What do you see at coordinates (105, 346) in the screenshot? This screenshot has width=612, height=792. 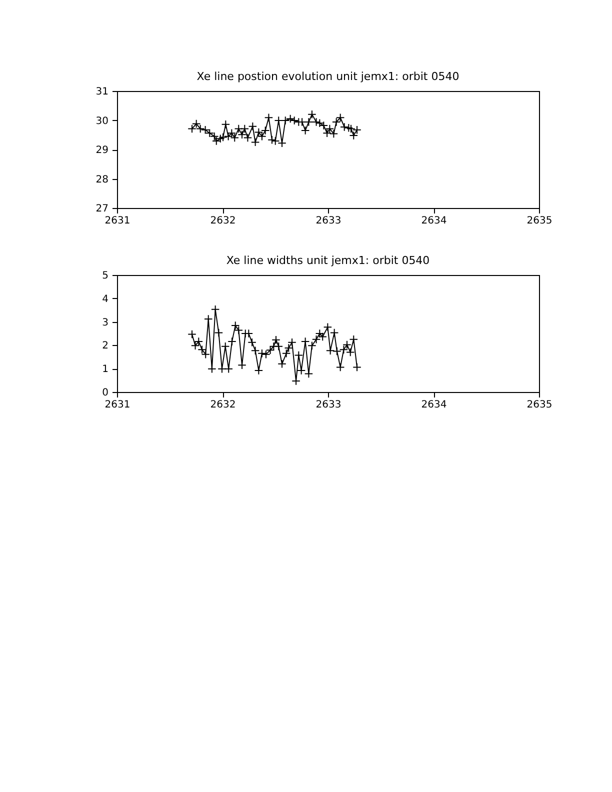 I see `y-tick-label: 2` at bounding box center [105, 346].